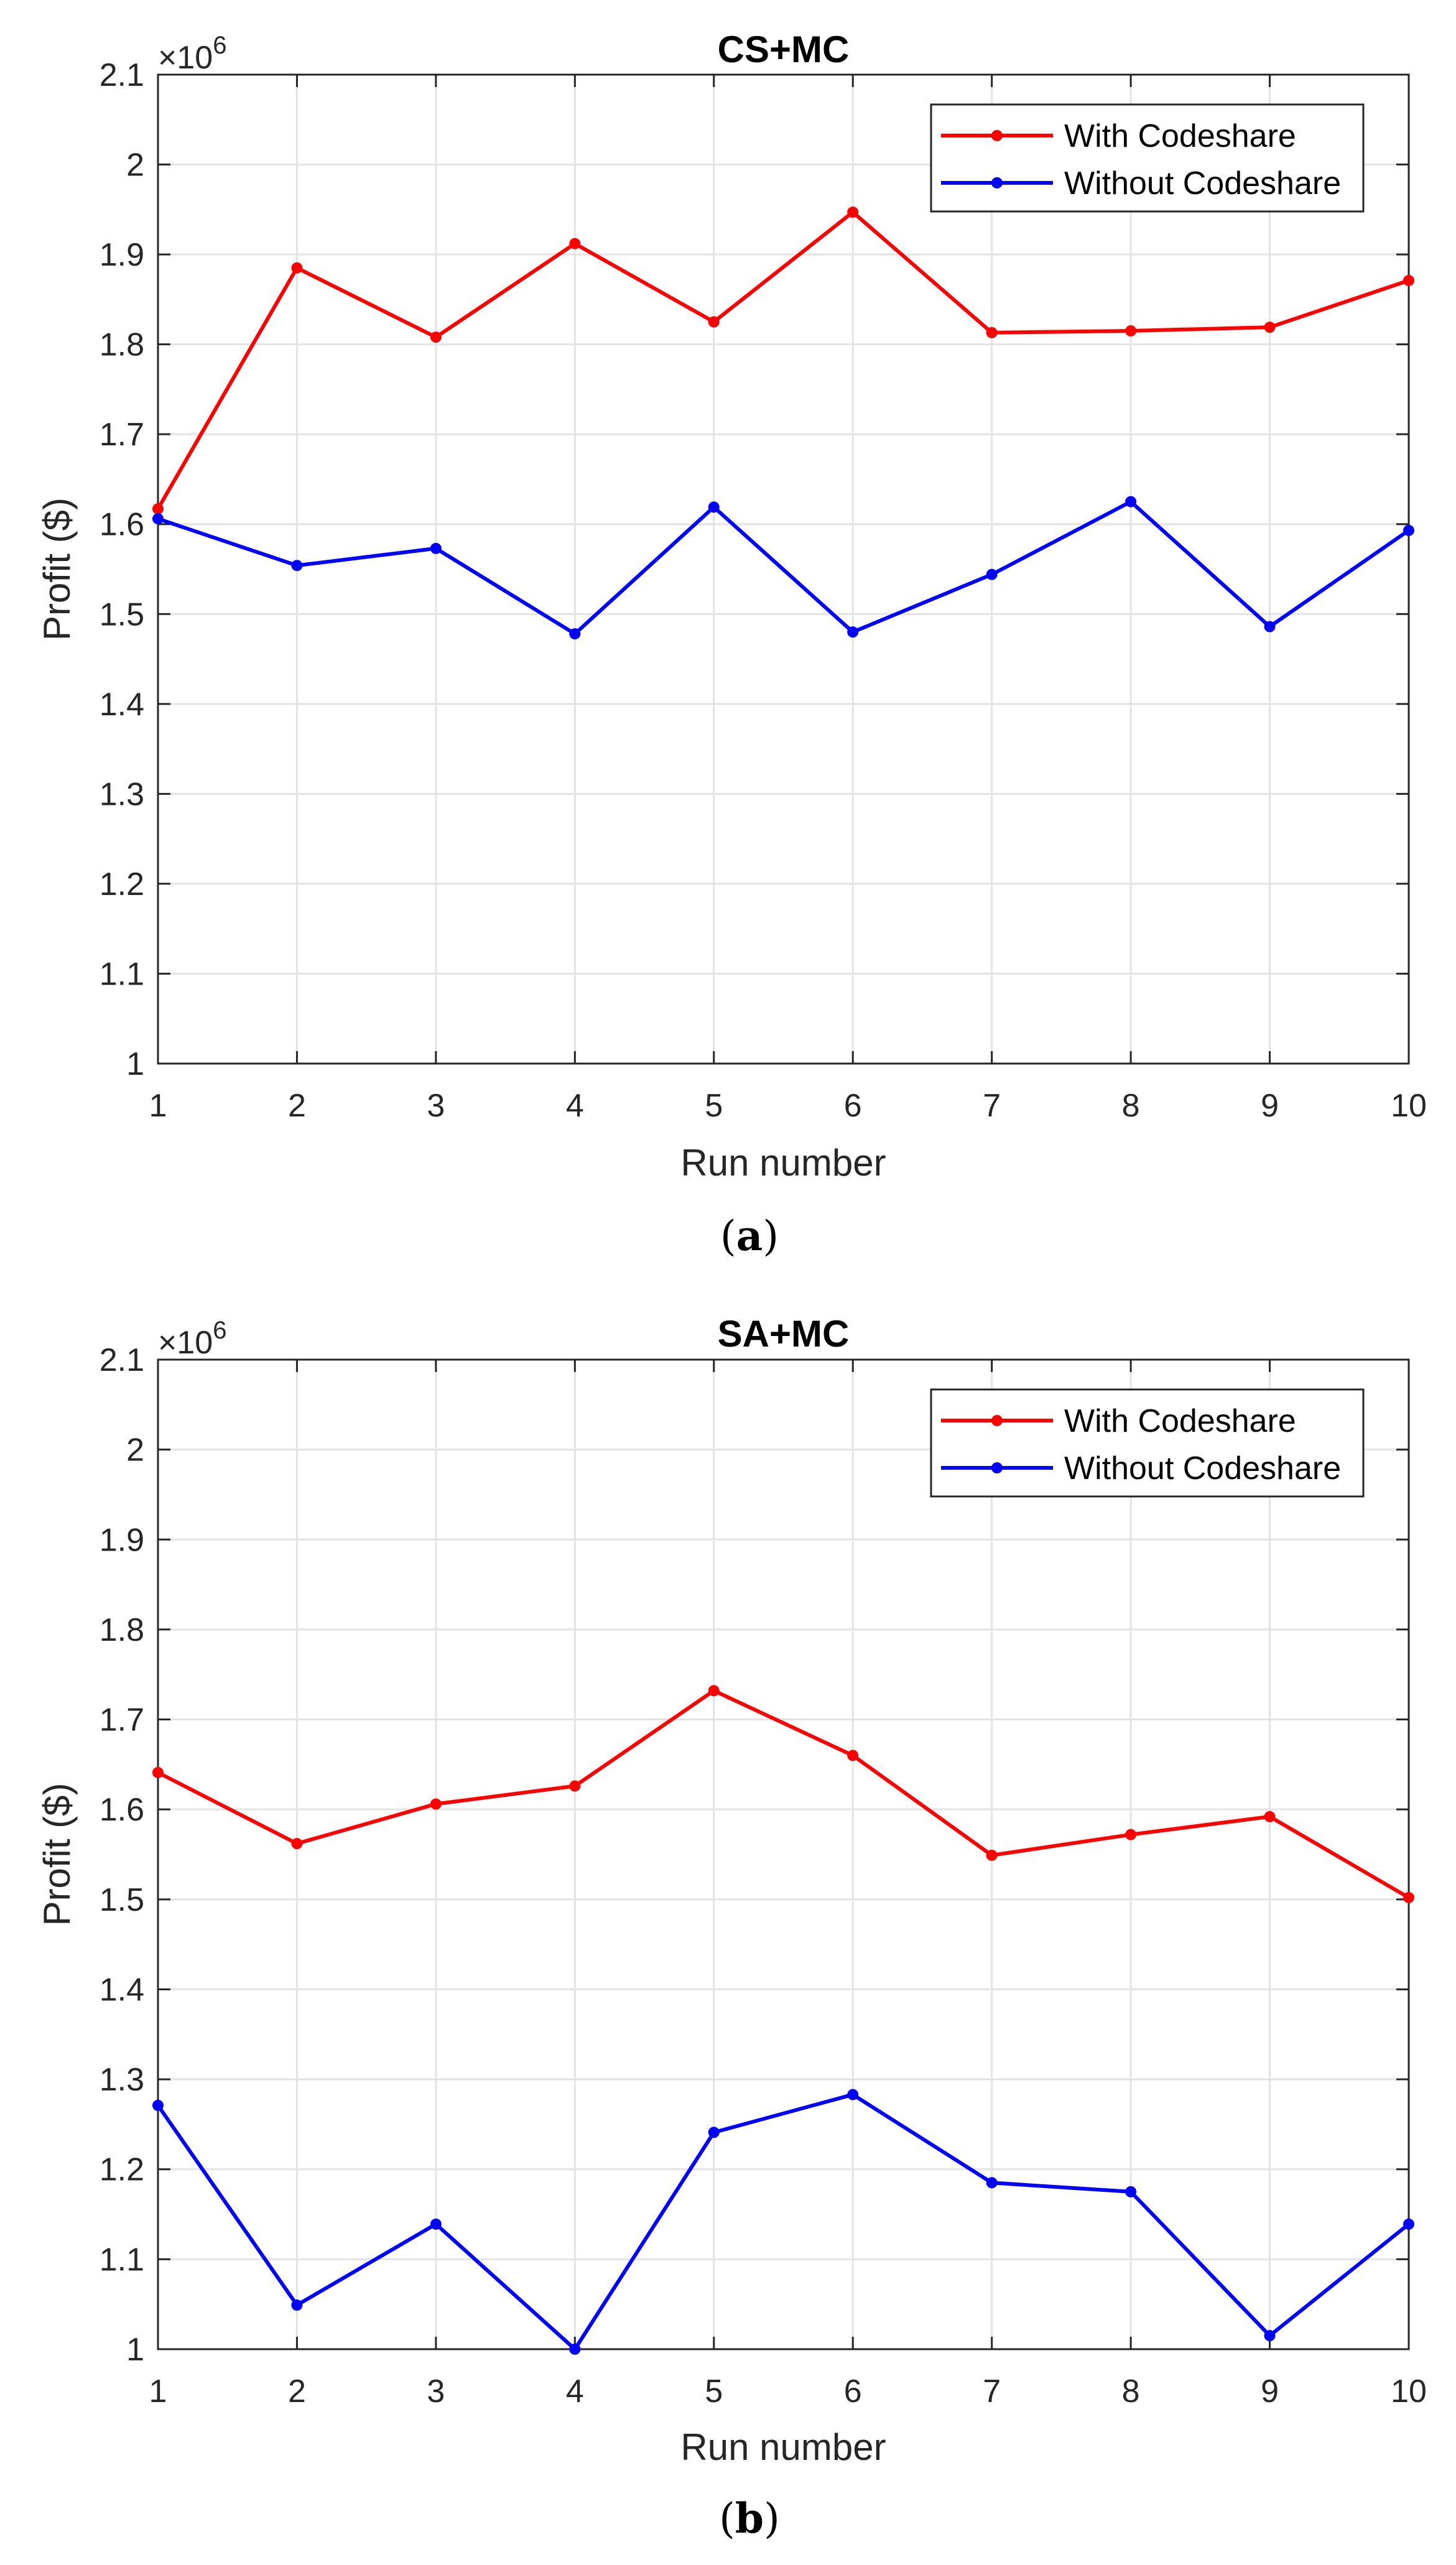 Image resolution: width=1456 pixels, height=2565 pixels. I want to click on figure-caption: (b), so click(749, 2519).